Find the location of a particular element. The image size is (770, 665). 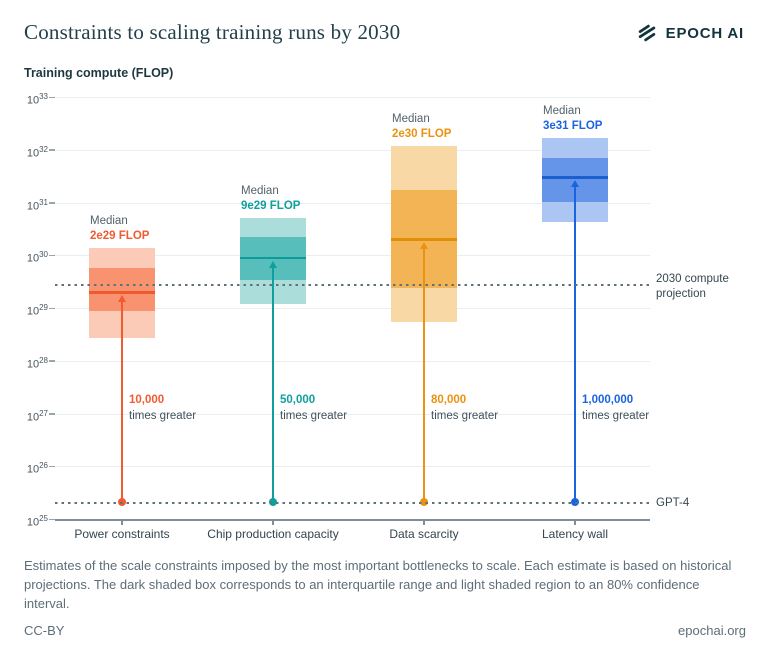

category-label-data-scarcity: Data scarcity is located at coordinates (424, 534).